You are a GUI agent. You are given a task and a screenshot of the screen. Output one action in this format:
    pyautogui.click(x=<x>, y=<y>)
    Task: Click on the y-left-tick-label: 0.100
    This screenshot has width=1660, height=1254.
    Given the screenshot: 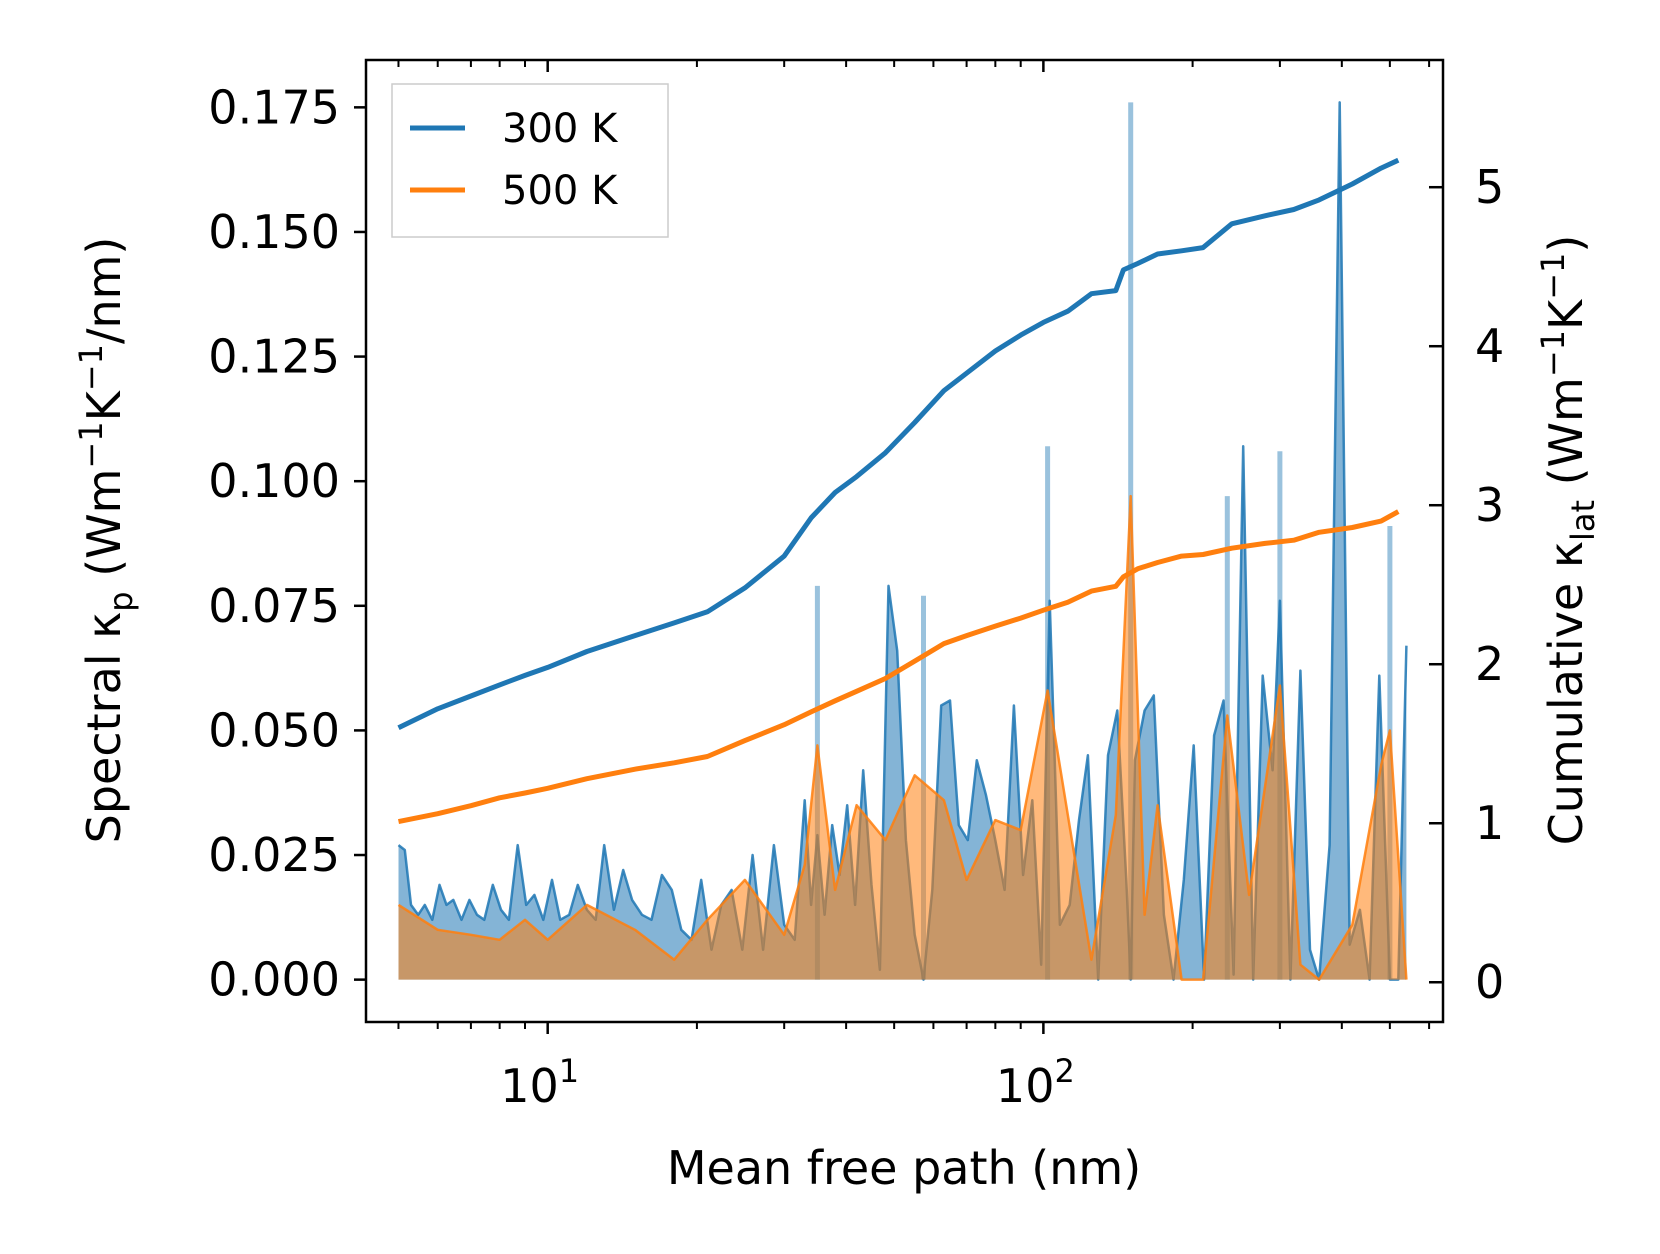 What is the action you would take?
    pyautogui.click(x=274, y=481)
    